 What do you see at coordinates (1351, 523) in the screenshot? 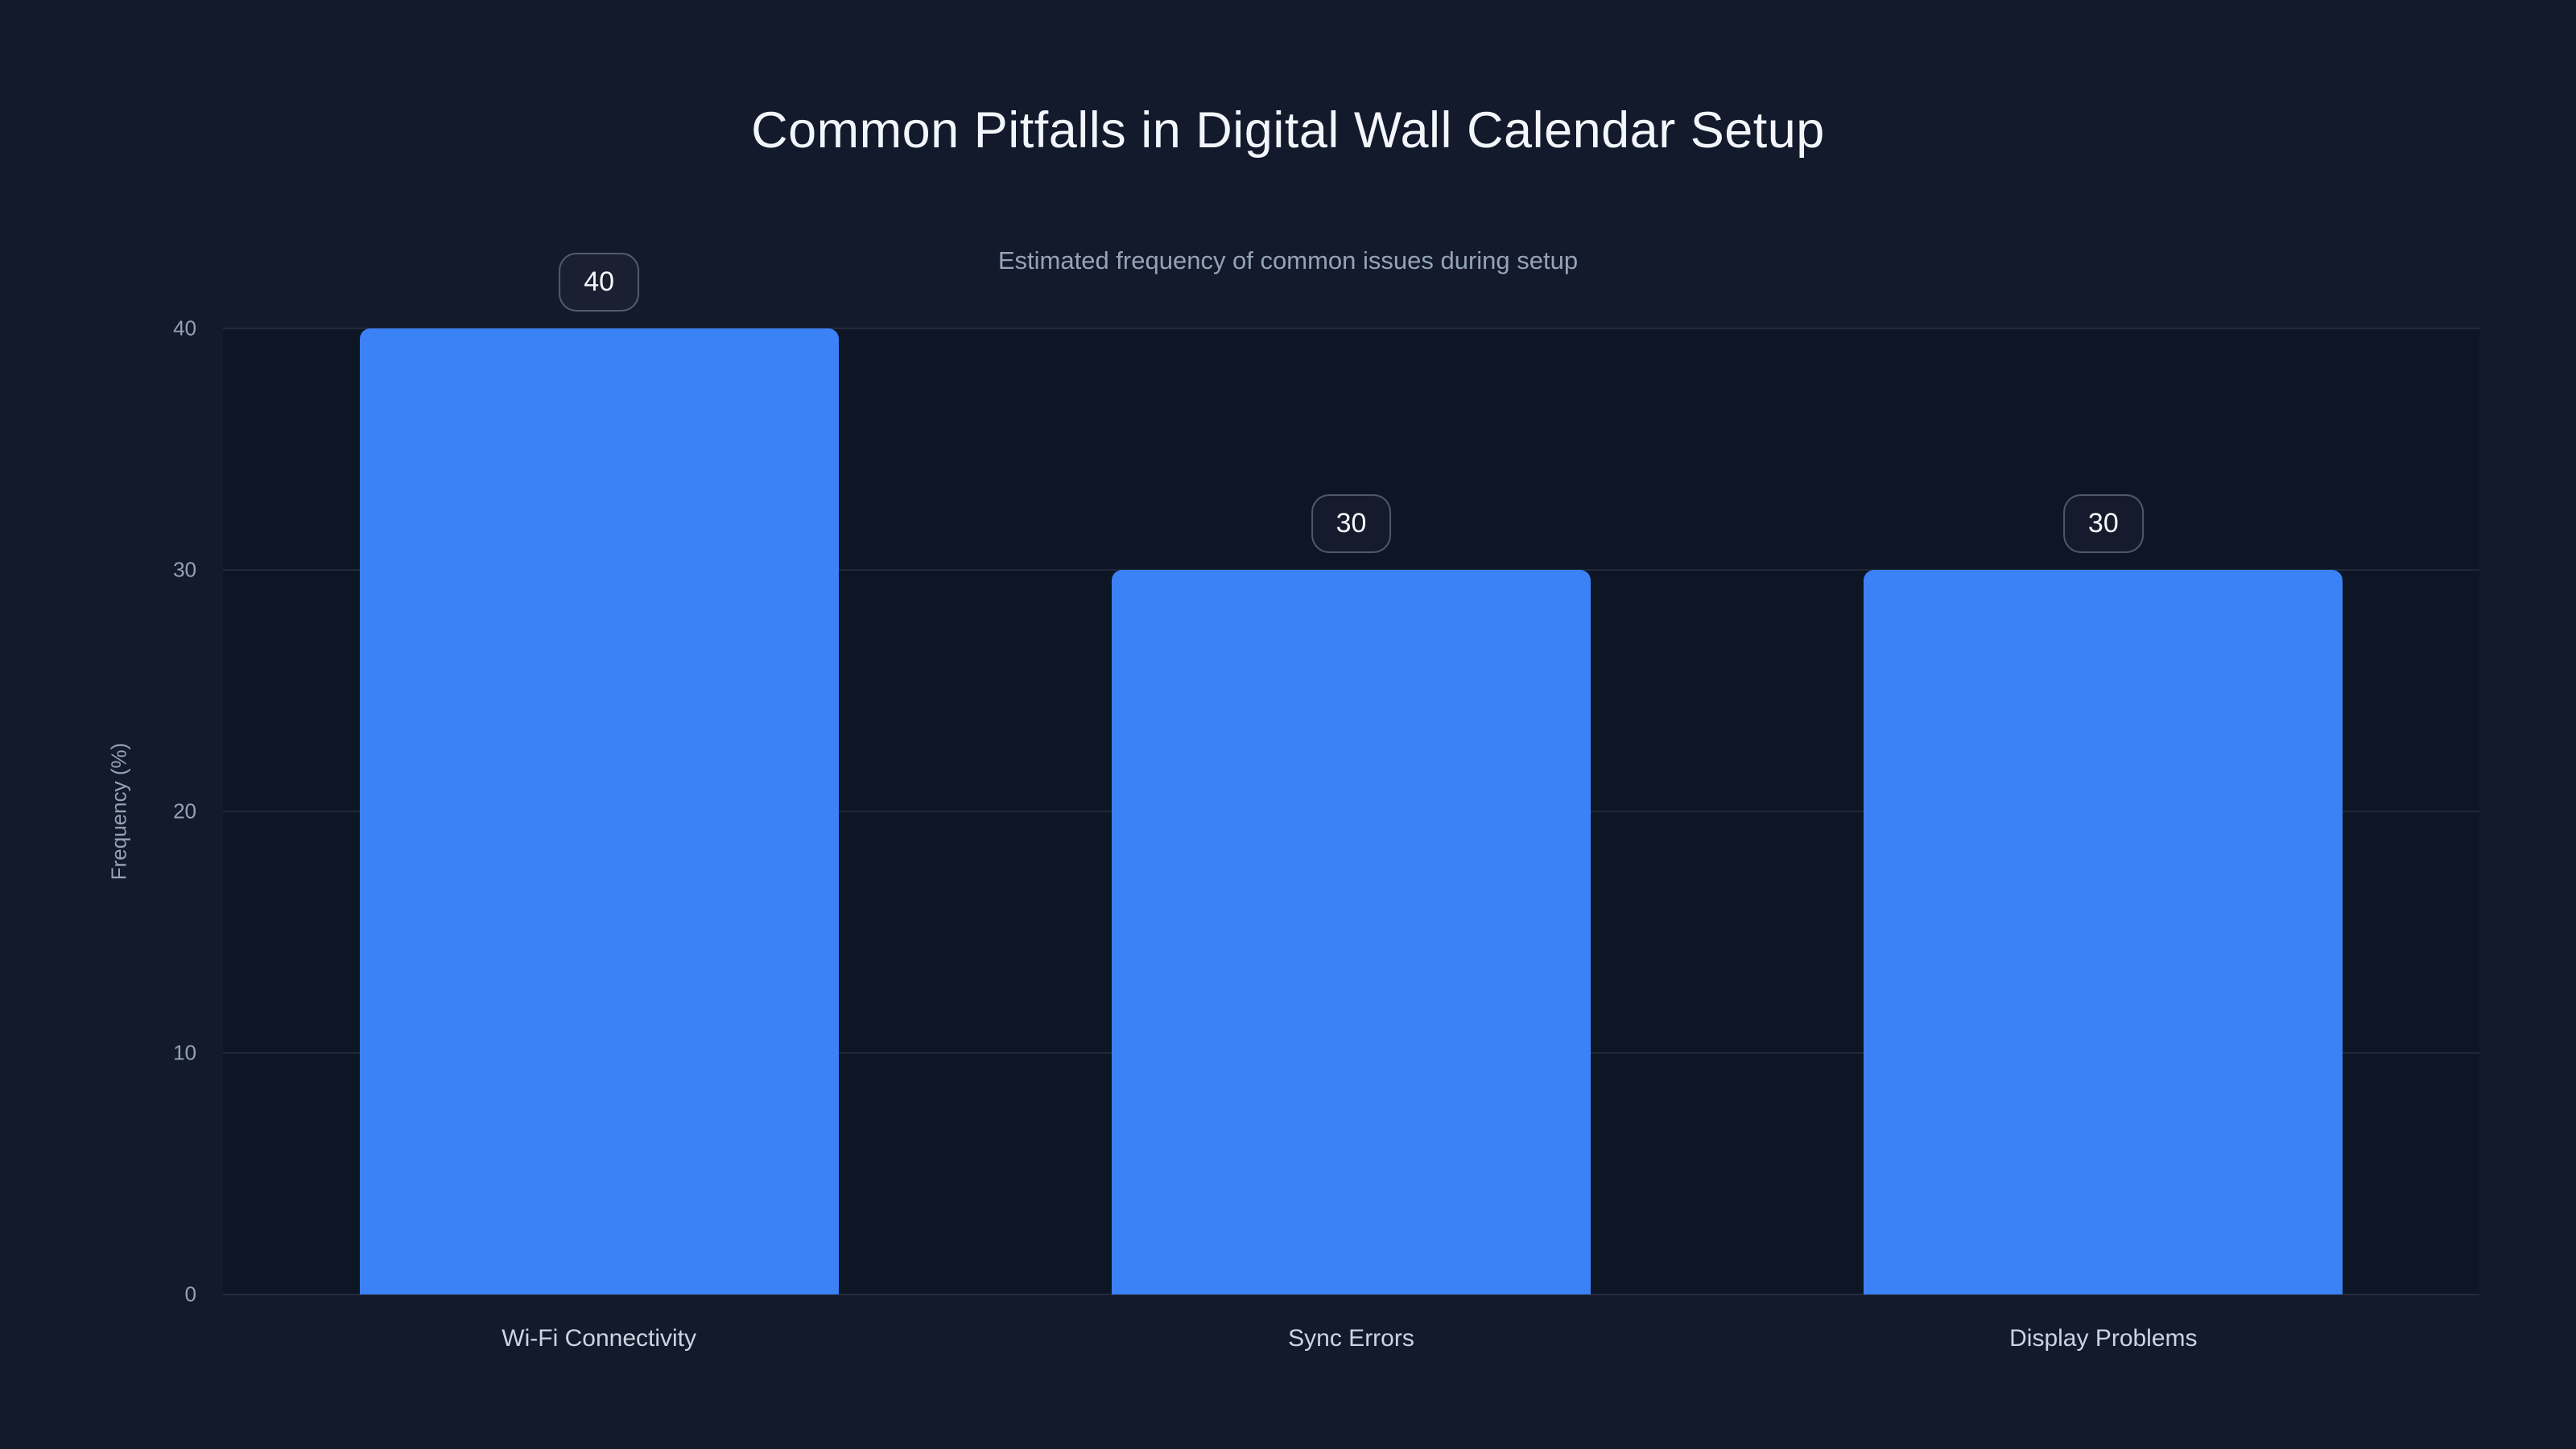
I see `bar-value-badge-sync-errors: 30` at bounding box center [1351, 523].